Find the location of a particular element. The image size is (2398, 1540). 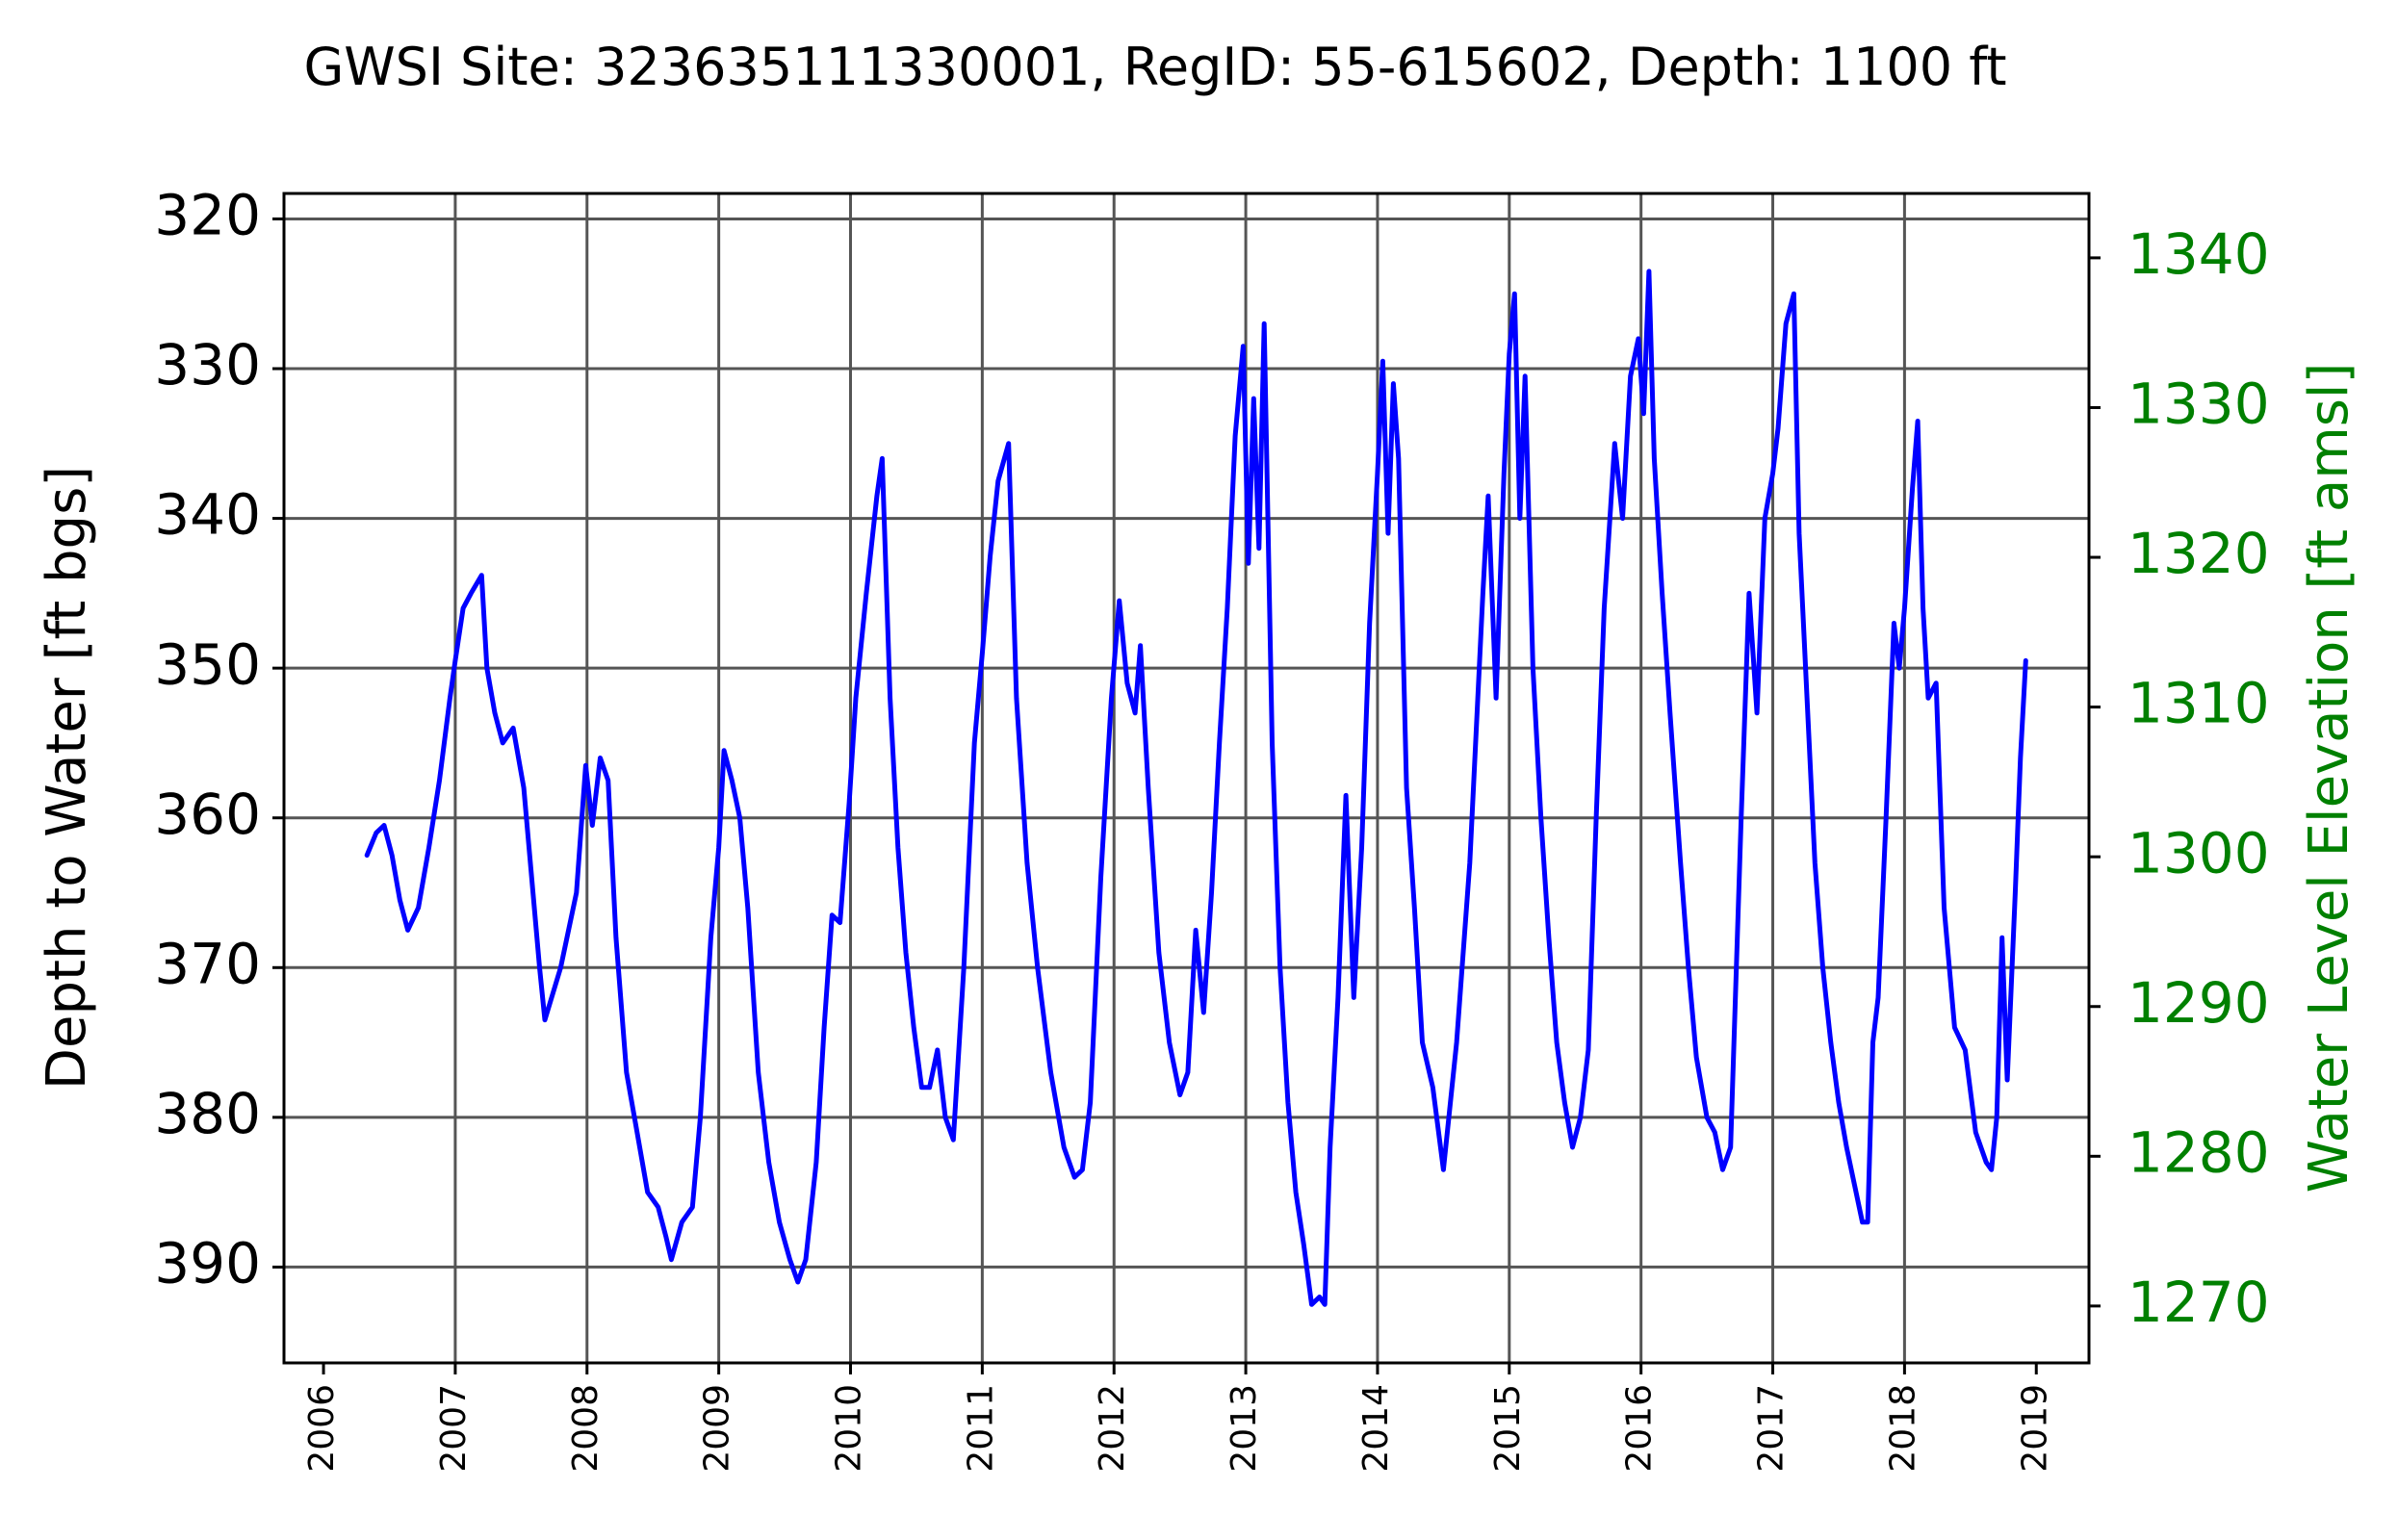

x-tick-label: 2016 is located at coordinates (1640, 1428).